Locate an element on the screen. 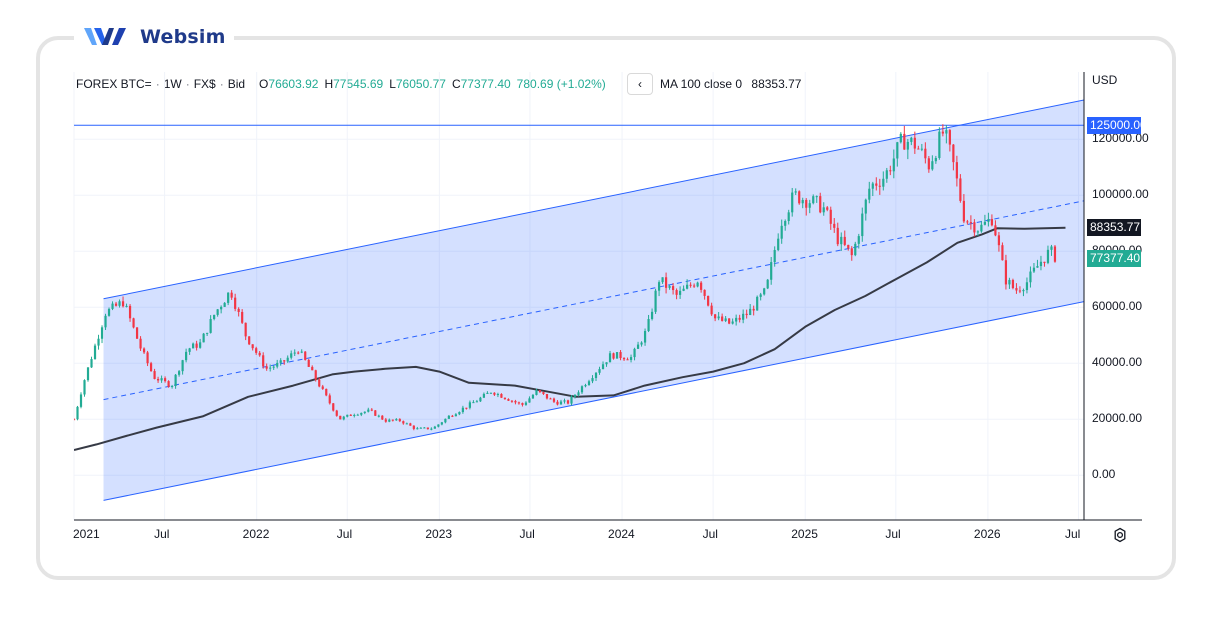 The image size is (1216, 618). price-tick-label: 100000.00 is located at coordinates (1120, 194).